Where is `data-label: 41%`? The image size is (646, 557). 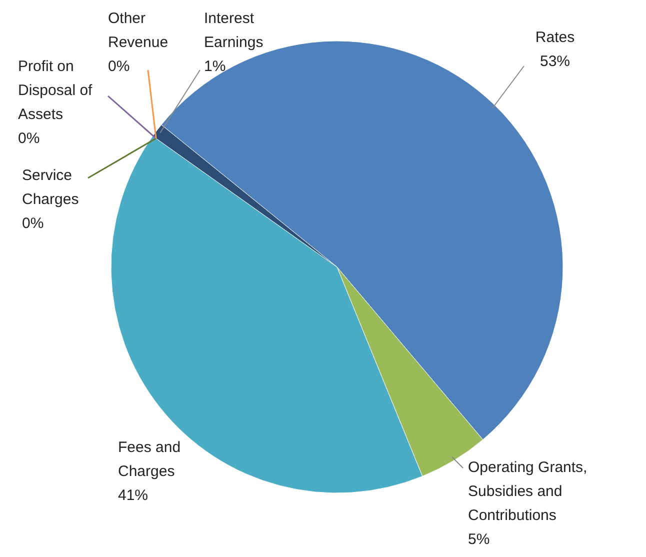
data-label: 41% is located at coordinates (133, 495).